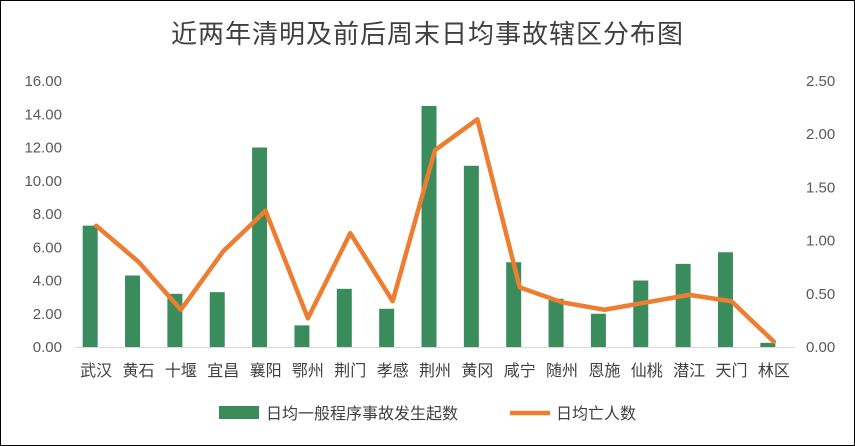 Image resolution: width=855 pixels, height=446 pixels. I want to click on x-tick-label: 恩施, so click(604, 370).